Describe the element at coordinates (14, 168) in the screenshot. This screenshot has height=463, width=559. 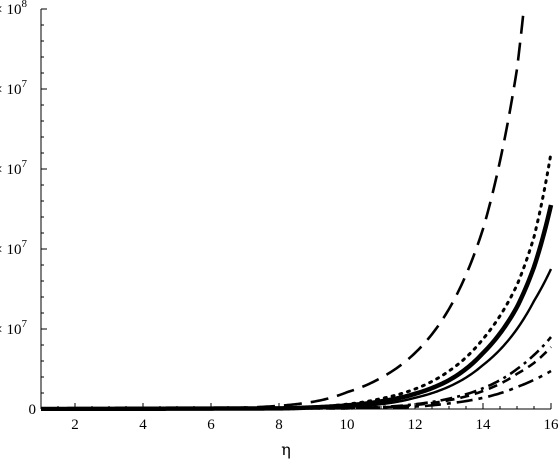
I see `y-tick-label: 6. × 107` at that location.